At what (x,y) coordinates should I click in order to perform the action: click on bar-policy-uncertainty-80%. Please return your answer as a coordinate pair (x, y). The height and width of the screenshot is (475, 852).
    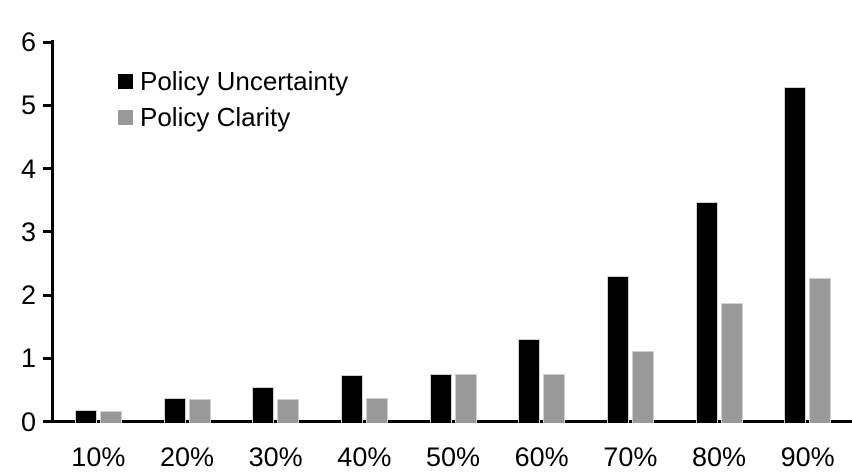
    Looking at the image, I should click on (706, 312).